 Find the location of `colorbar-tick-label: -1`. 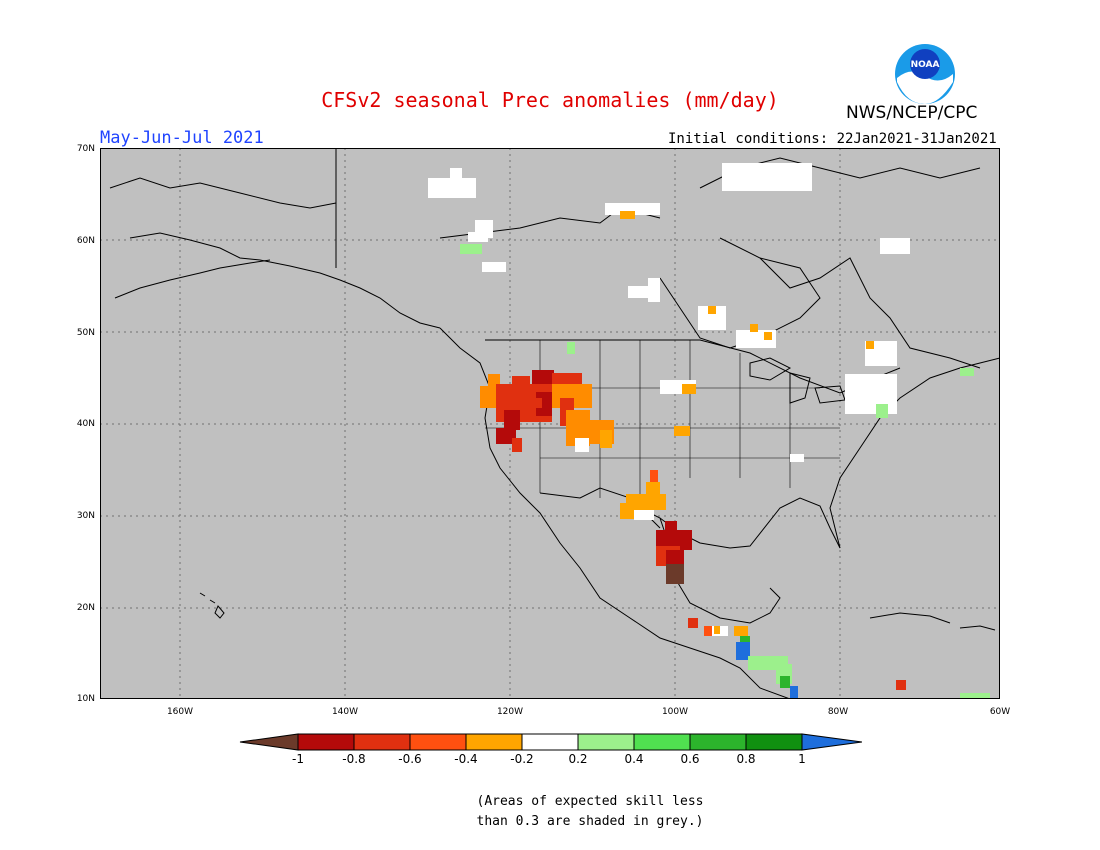

colorbar-tick-label: -1 is located at coordinates (298, 759).